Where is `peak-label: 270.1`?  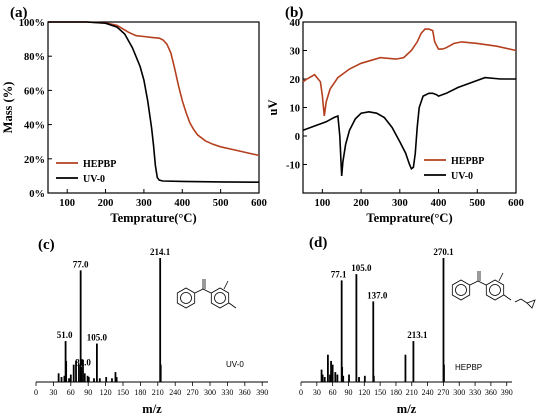 peak-label: 270.1 is located at coordinates (443, 252).